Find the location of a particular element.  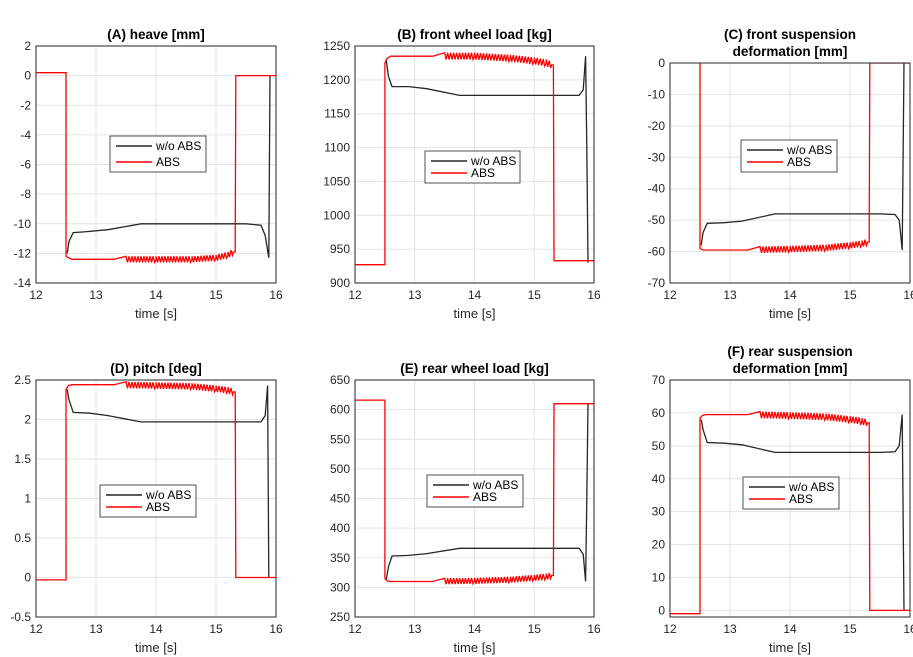

y-tick-label: -12 is located at coordinates (23, 253).